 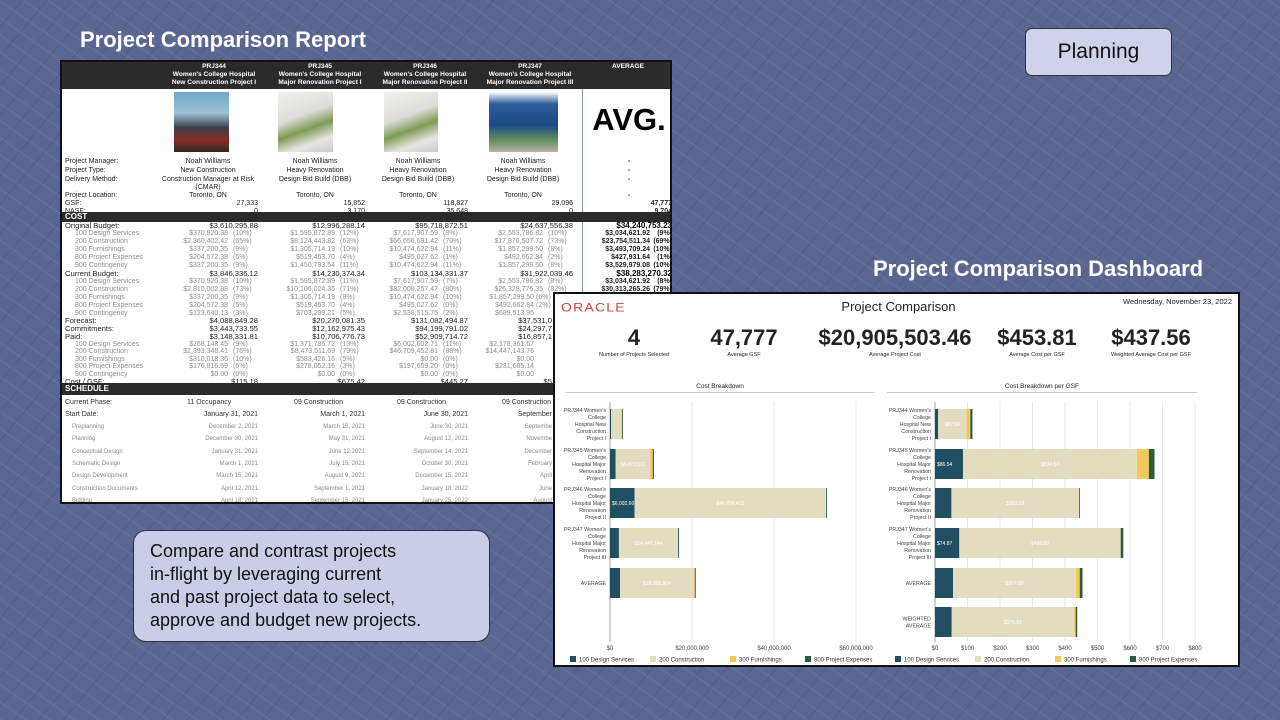 What do you see at coordinates (774, 649) in the screenshot?
I see `x-tick-label: $40,000,000` at bounding box center [774, 649].